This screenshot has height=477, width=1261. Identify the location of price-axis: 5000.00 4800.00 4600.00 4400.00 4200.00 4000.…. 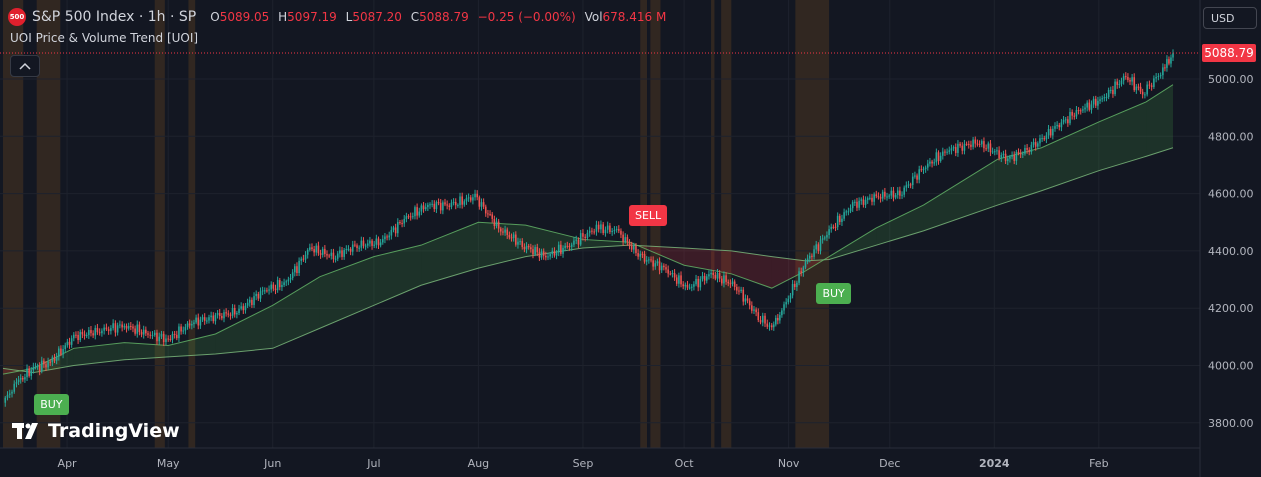
(1231, 251).